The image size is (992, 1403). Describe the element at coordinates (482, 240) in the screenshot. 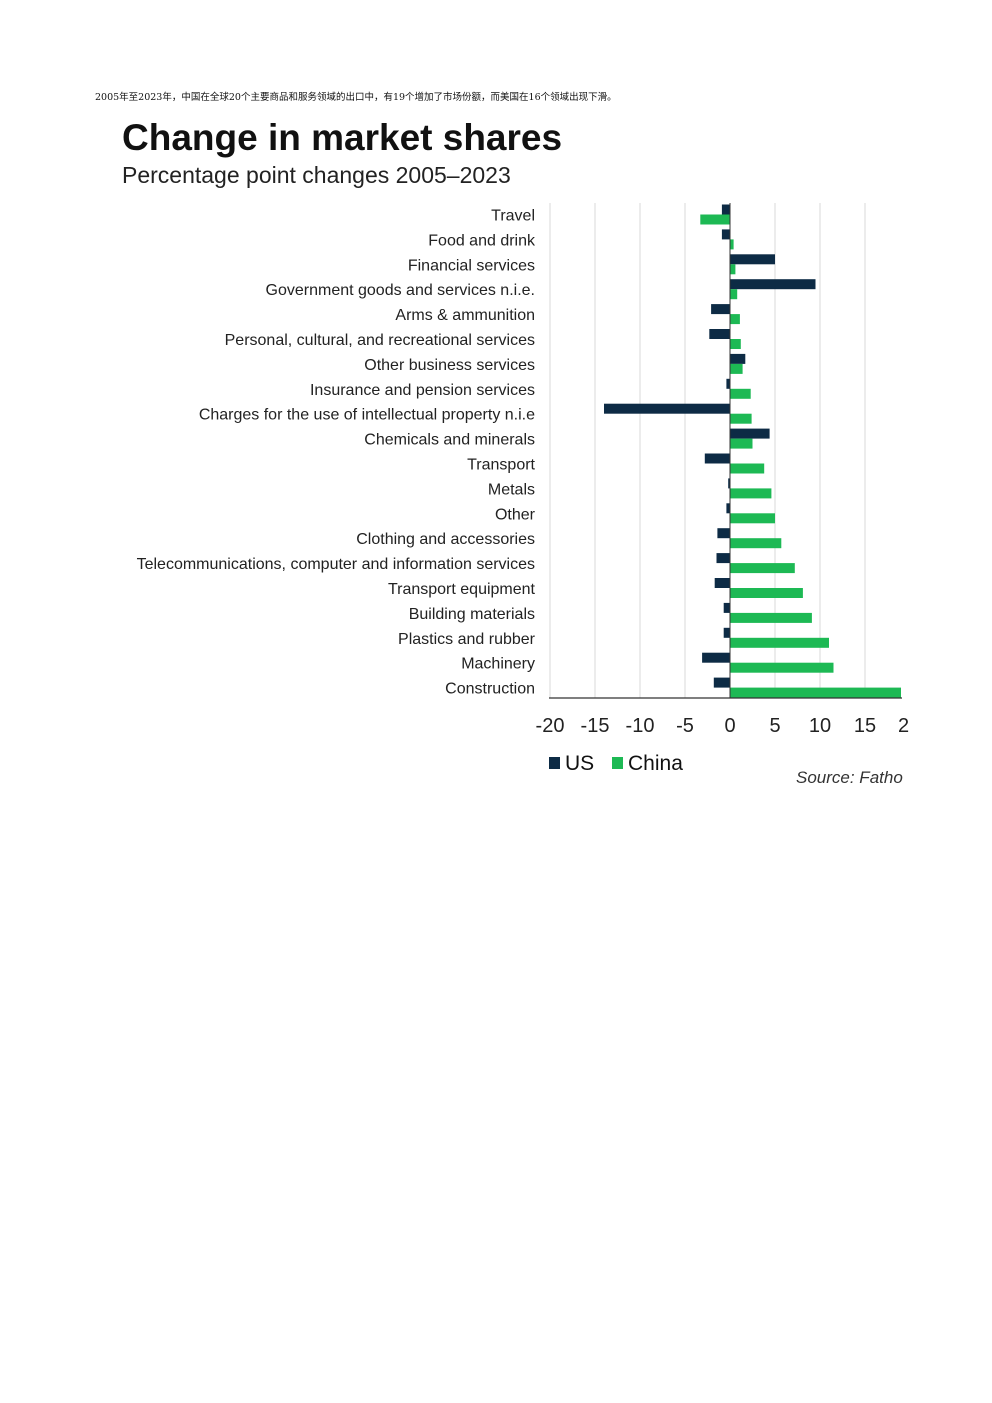

I see `category-label: Food and drink` at that location.